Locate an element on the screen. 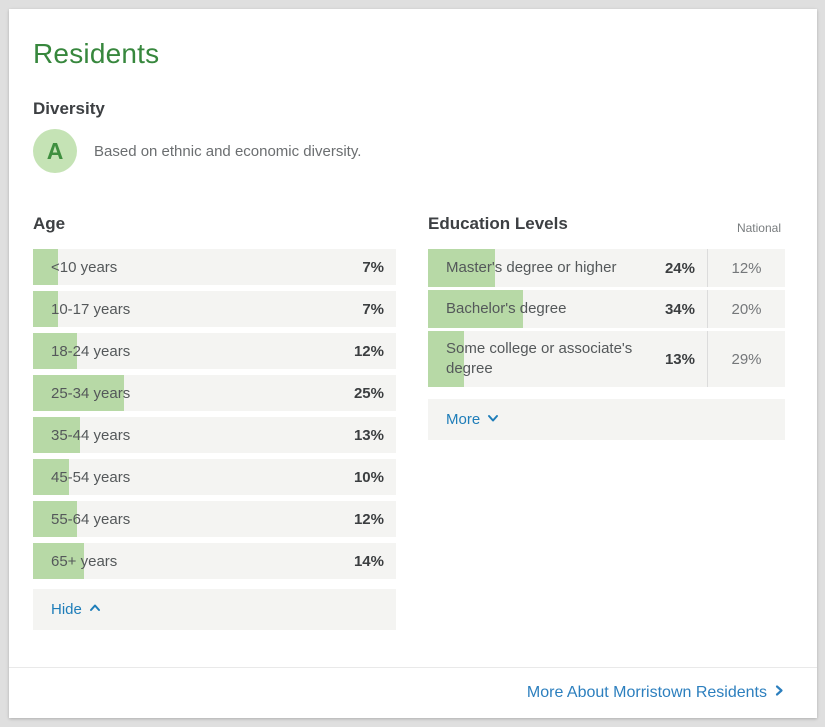  education-toggle-row: More is located at coordinates (606, 419).